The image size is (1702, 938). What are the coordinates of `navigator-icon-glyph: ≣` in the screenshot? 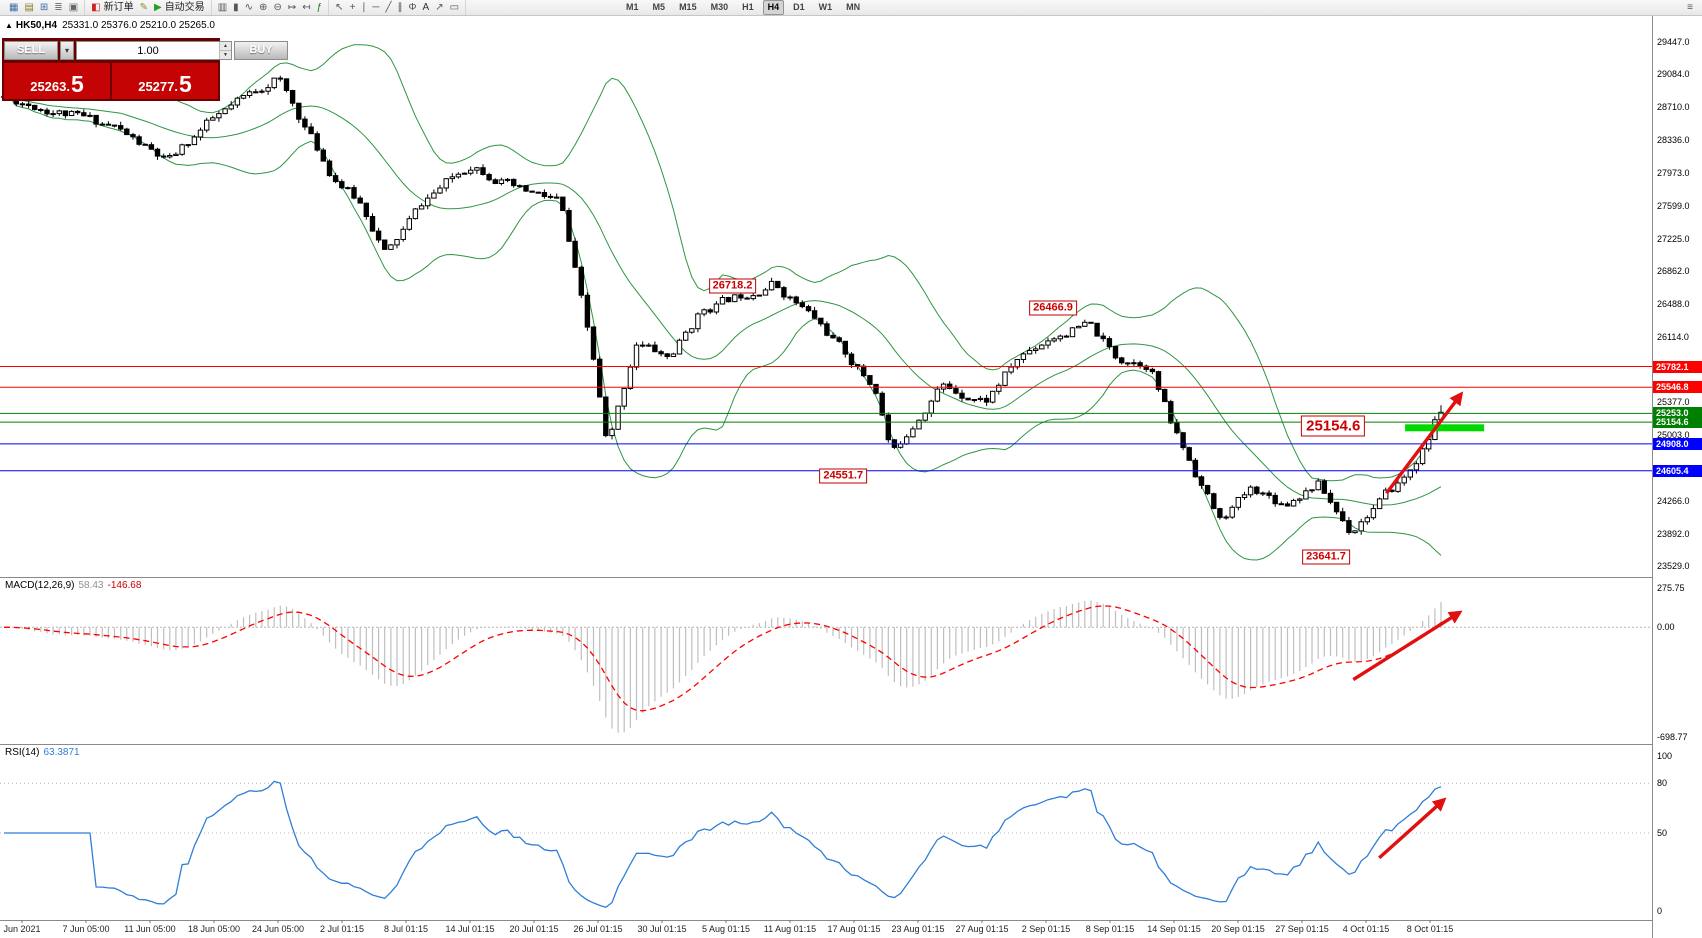 It's located at (58, 7).